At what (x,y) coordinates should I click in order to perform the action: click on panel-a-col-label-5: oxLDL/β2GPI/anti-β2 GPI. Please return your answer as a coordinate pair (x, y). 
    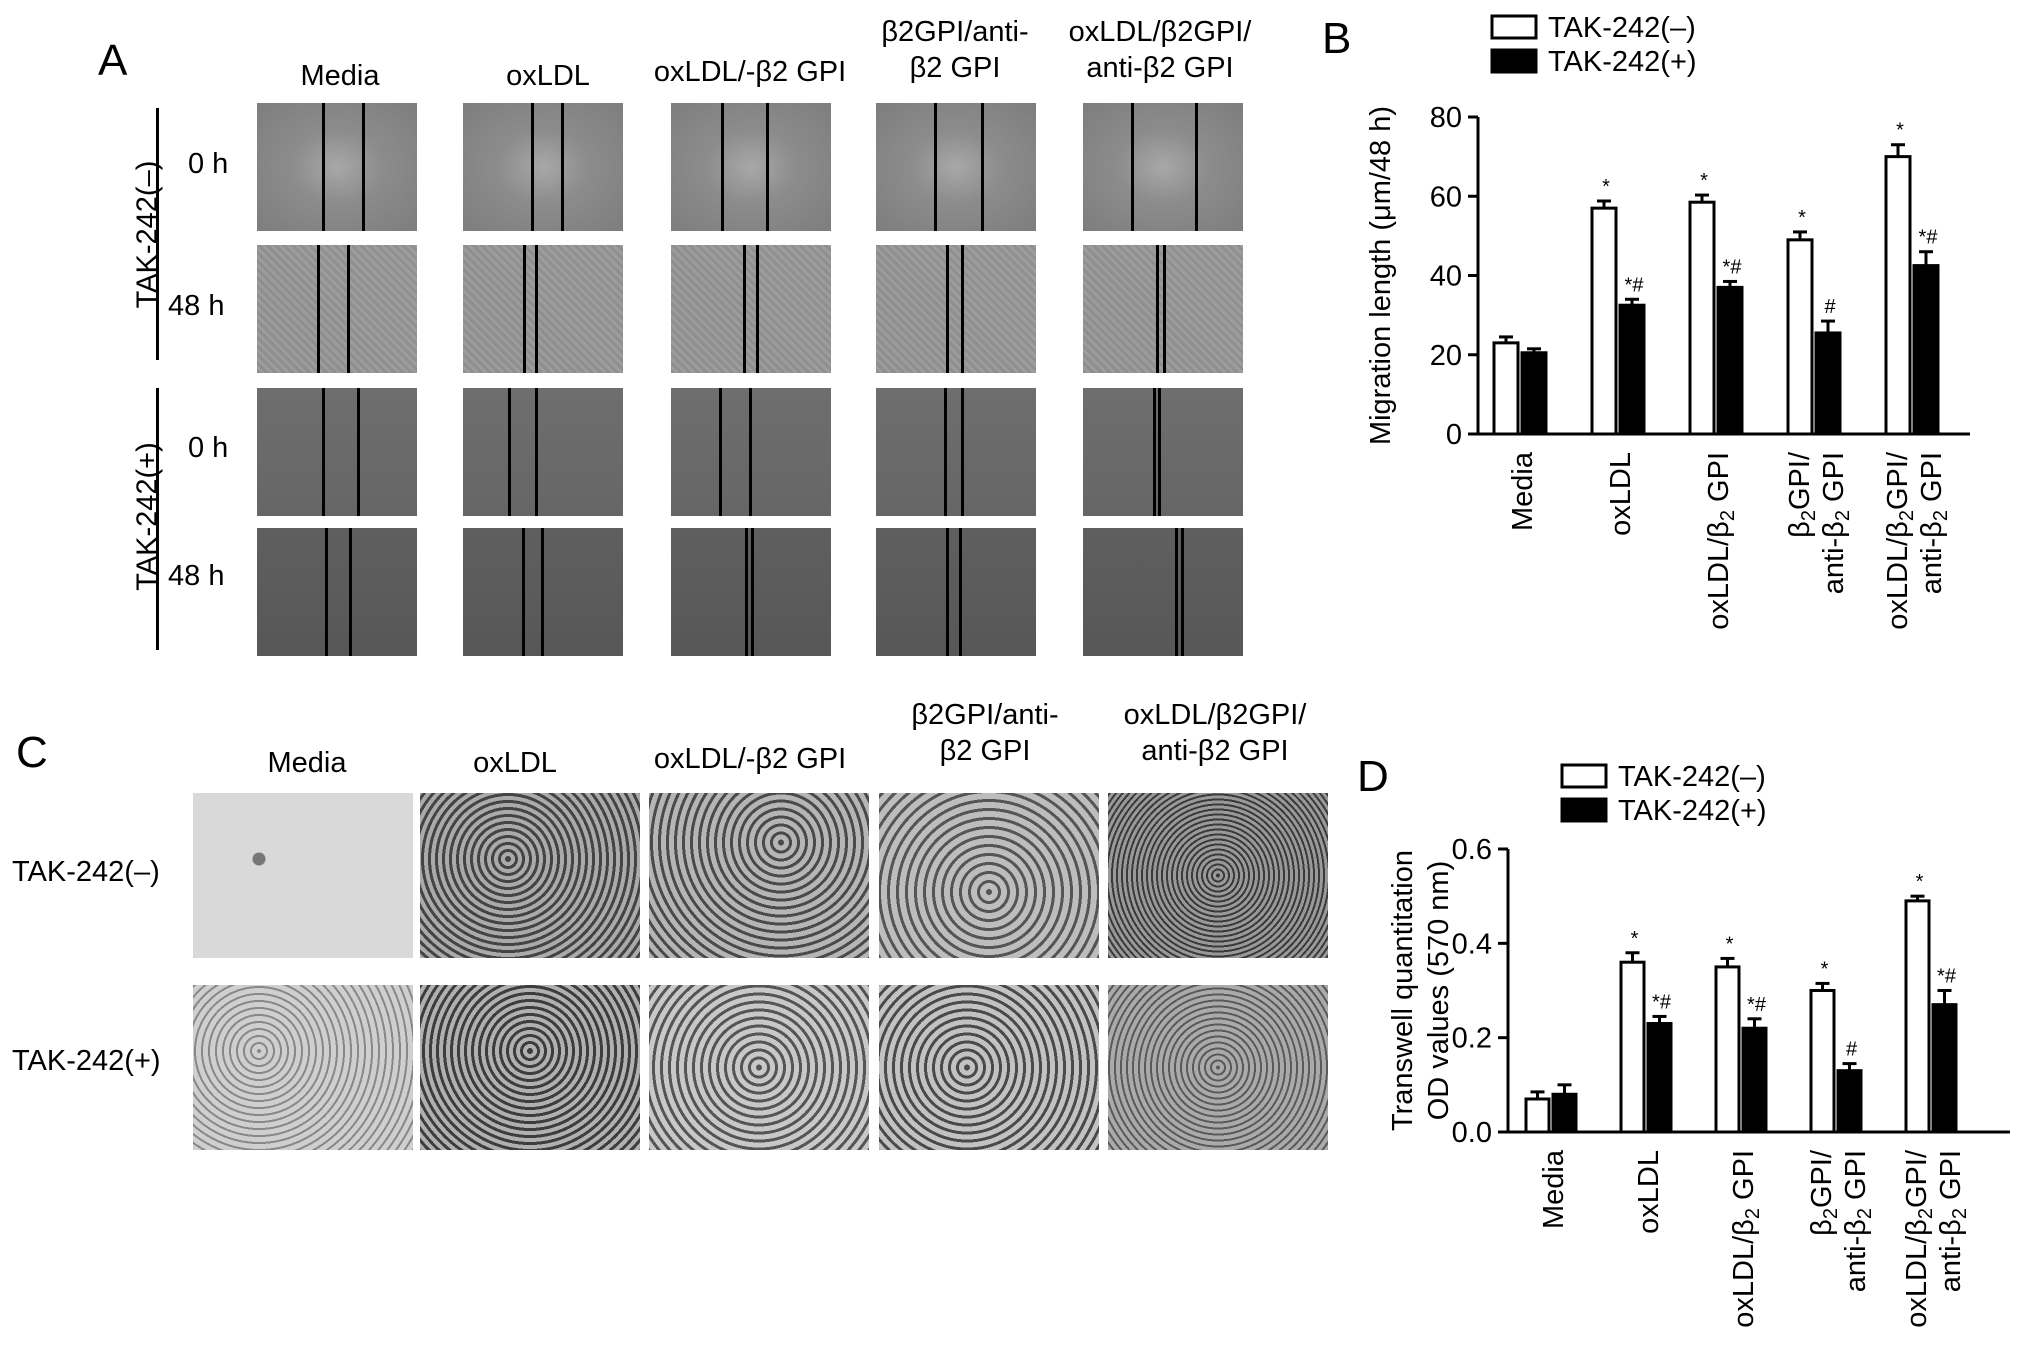
    Looking at the image, I should click on (1160, 50).